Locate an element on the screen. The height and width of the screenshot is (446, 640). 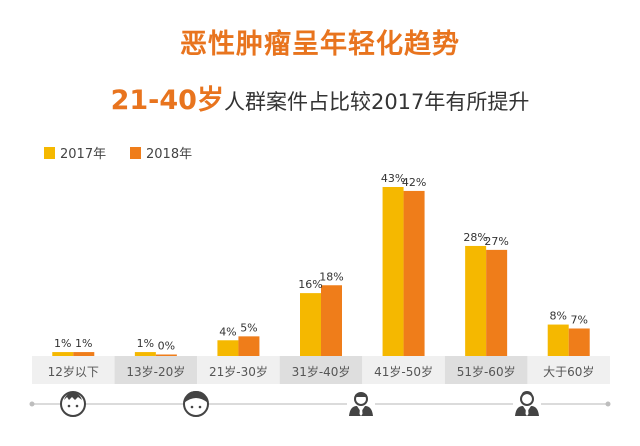
tick-label: 41岁-50岁 is located at coordinates (403, 371).